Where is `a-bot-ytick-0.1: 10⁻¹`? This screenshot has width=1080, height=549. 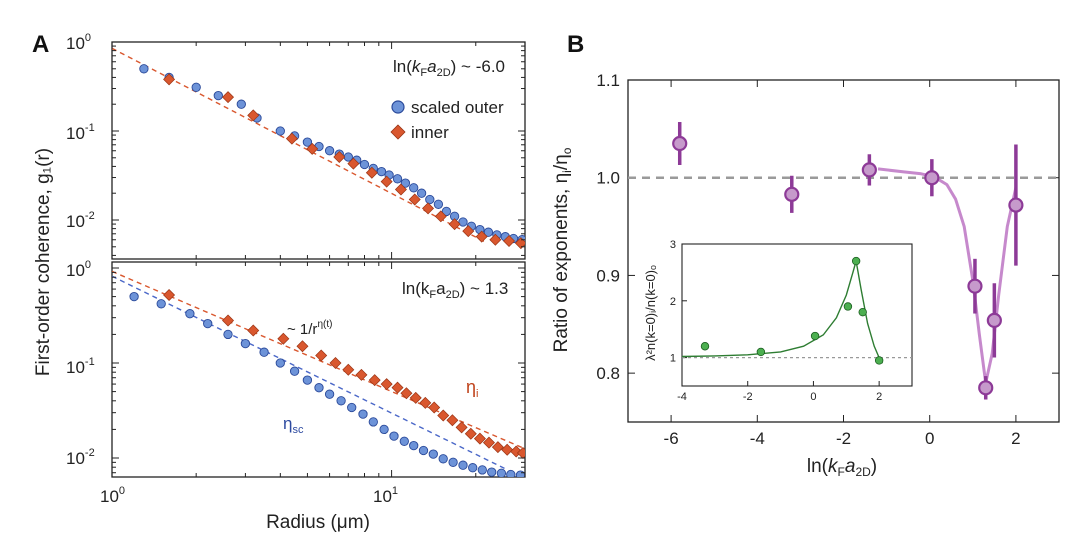 a-bot-ytick-0.1: 10⁻¹ is located at coordinates (80, 366).